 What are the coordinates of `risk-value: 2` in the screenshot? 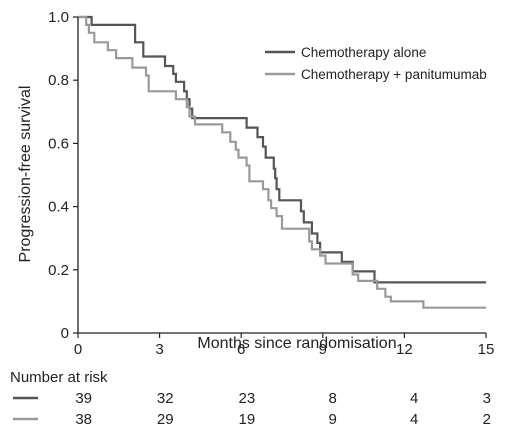 It's located at (487, 419).